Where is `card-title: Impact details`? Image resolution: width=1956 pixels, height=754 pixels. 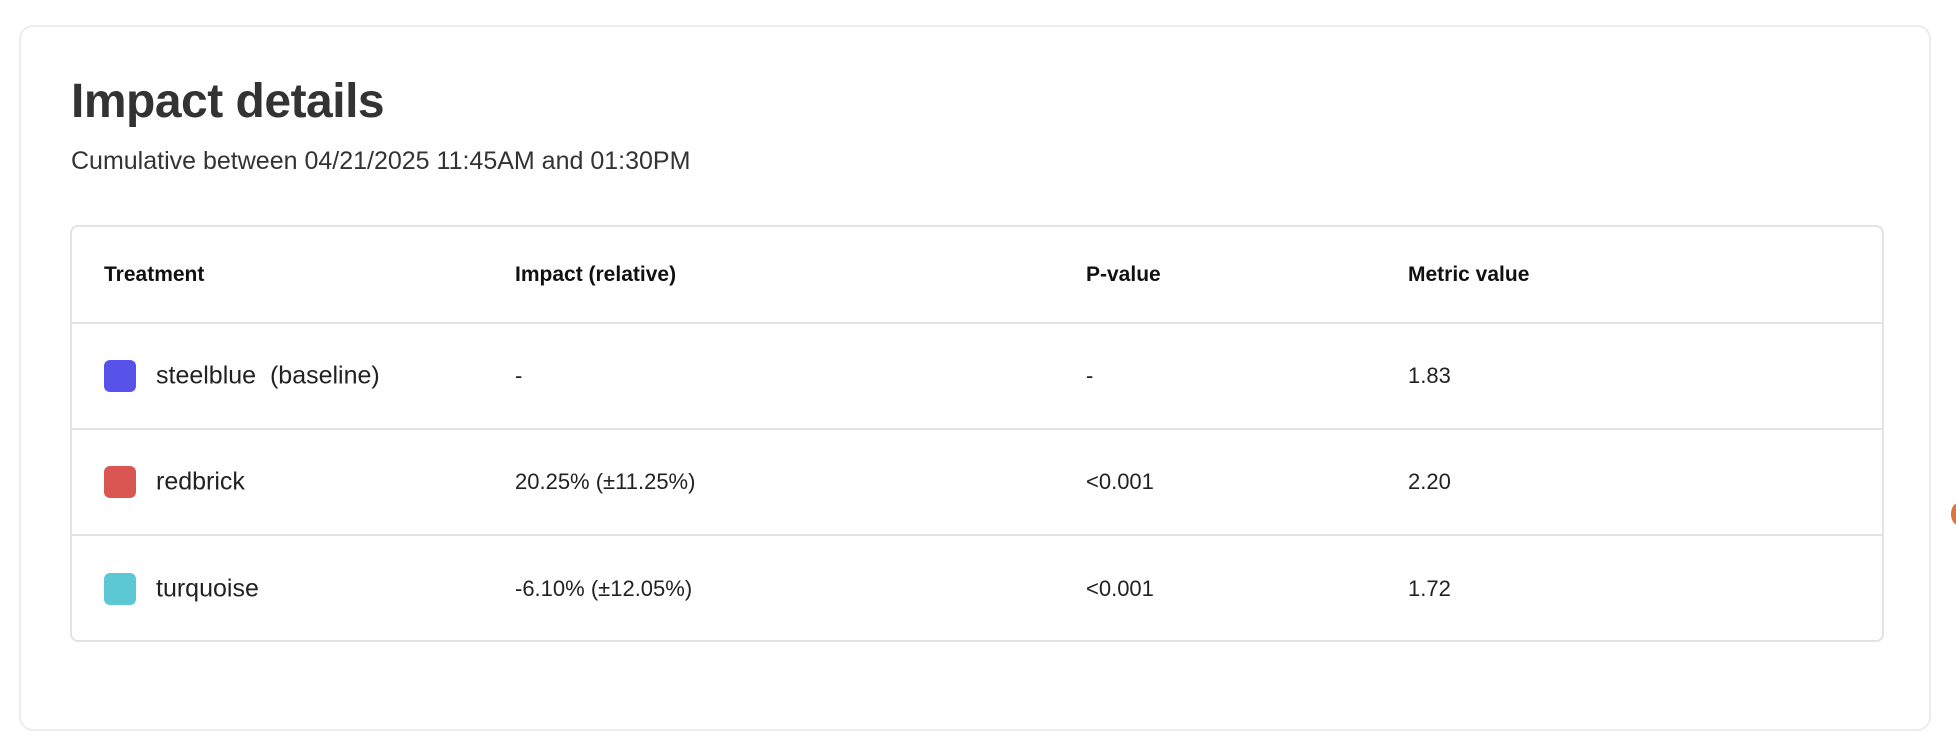
card-title: Impact details is located at coordinates (228, 101).